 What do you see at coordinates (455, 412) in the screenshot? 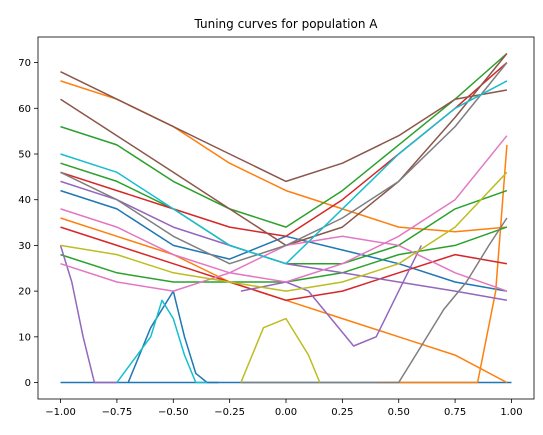
I see `x-tick-label: 0.75` at bounding box center [455, 412].